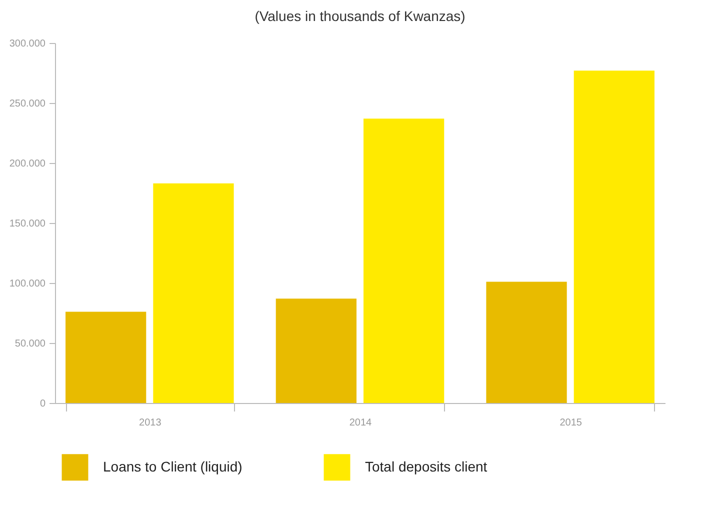 This screenshot has height=526, width=702. I want to click on y-tick-label: 200.000, so click(27, 164).